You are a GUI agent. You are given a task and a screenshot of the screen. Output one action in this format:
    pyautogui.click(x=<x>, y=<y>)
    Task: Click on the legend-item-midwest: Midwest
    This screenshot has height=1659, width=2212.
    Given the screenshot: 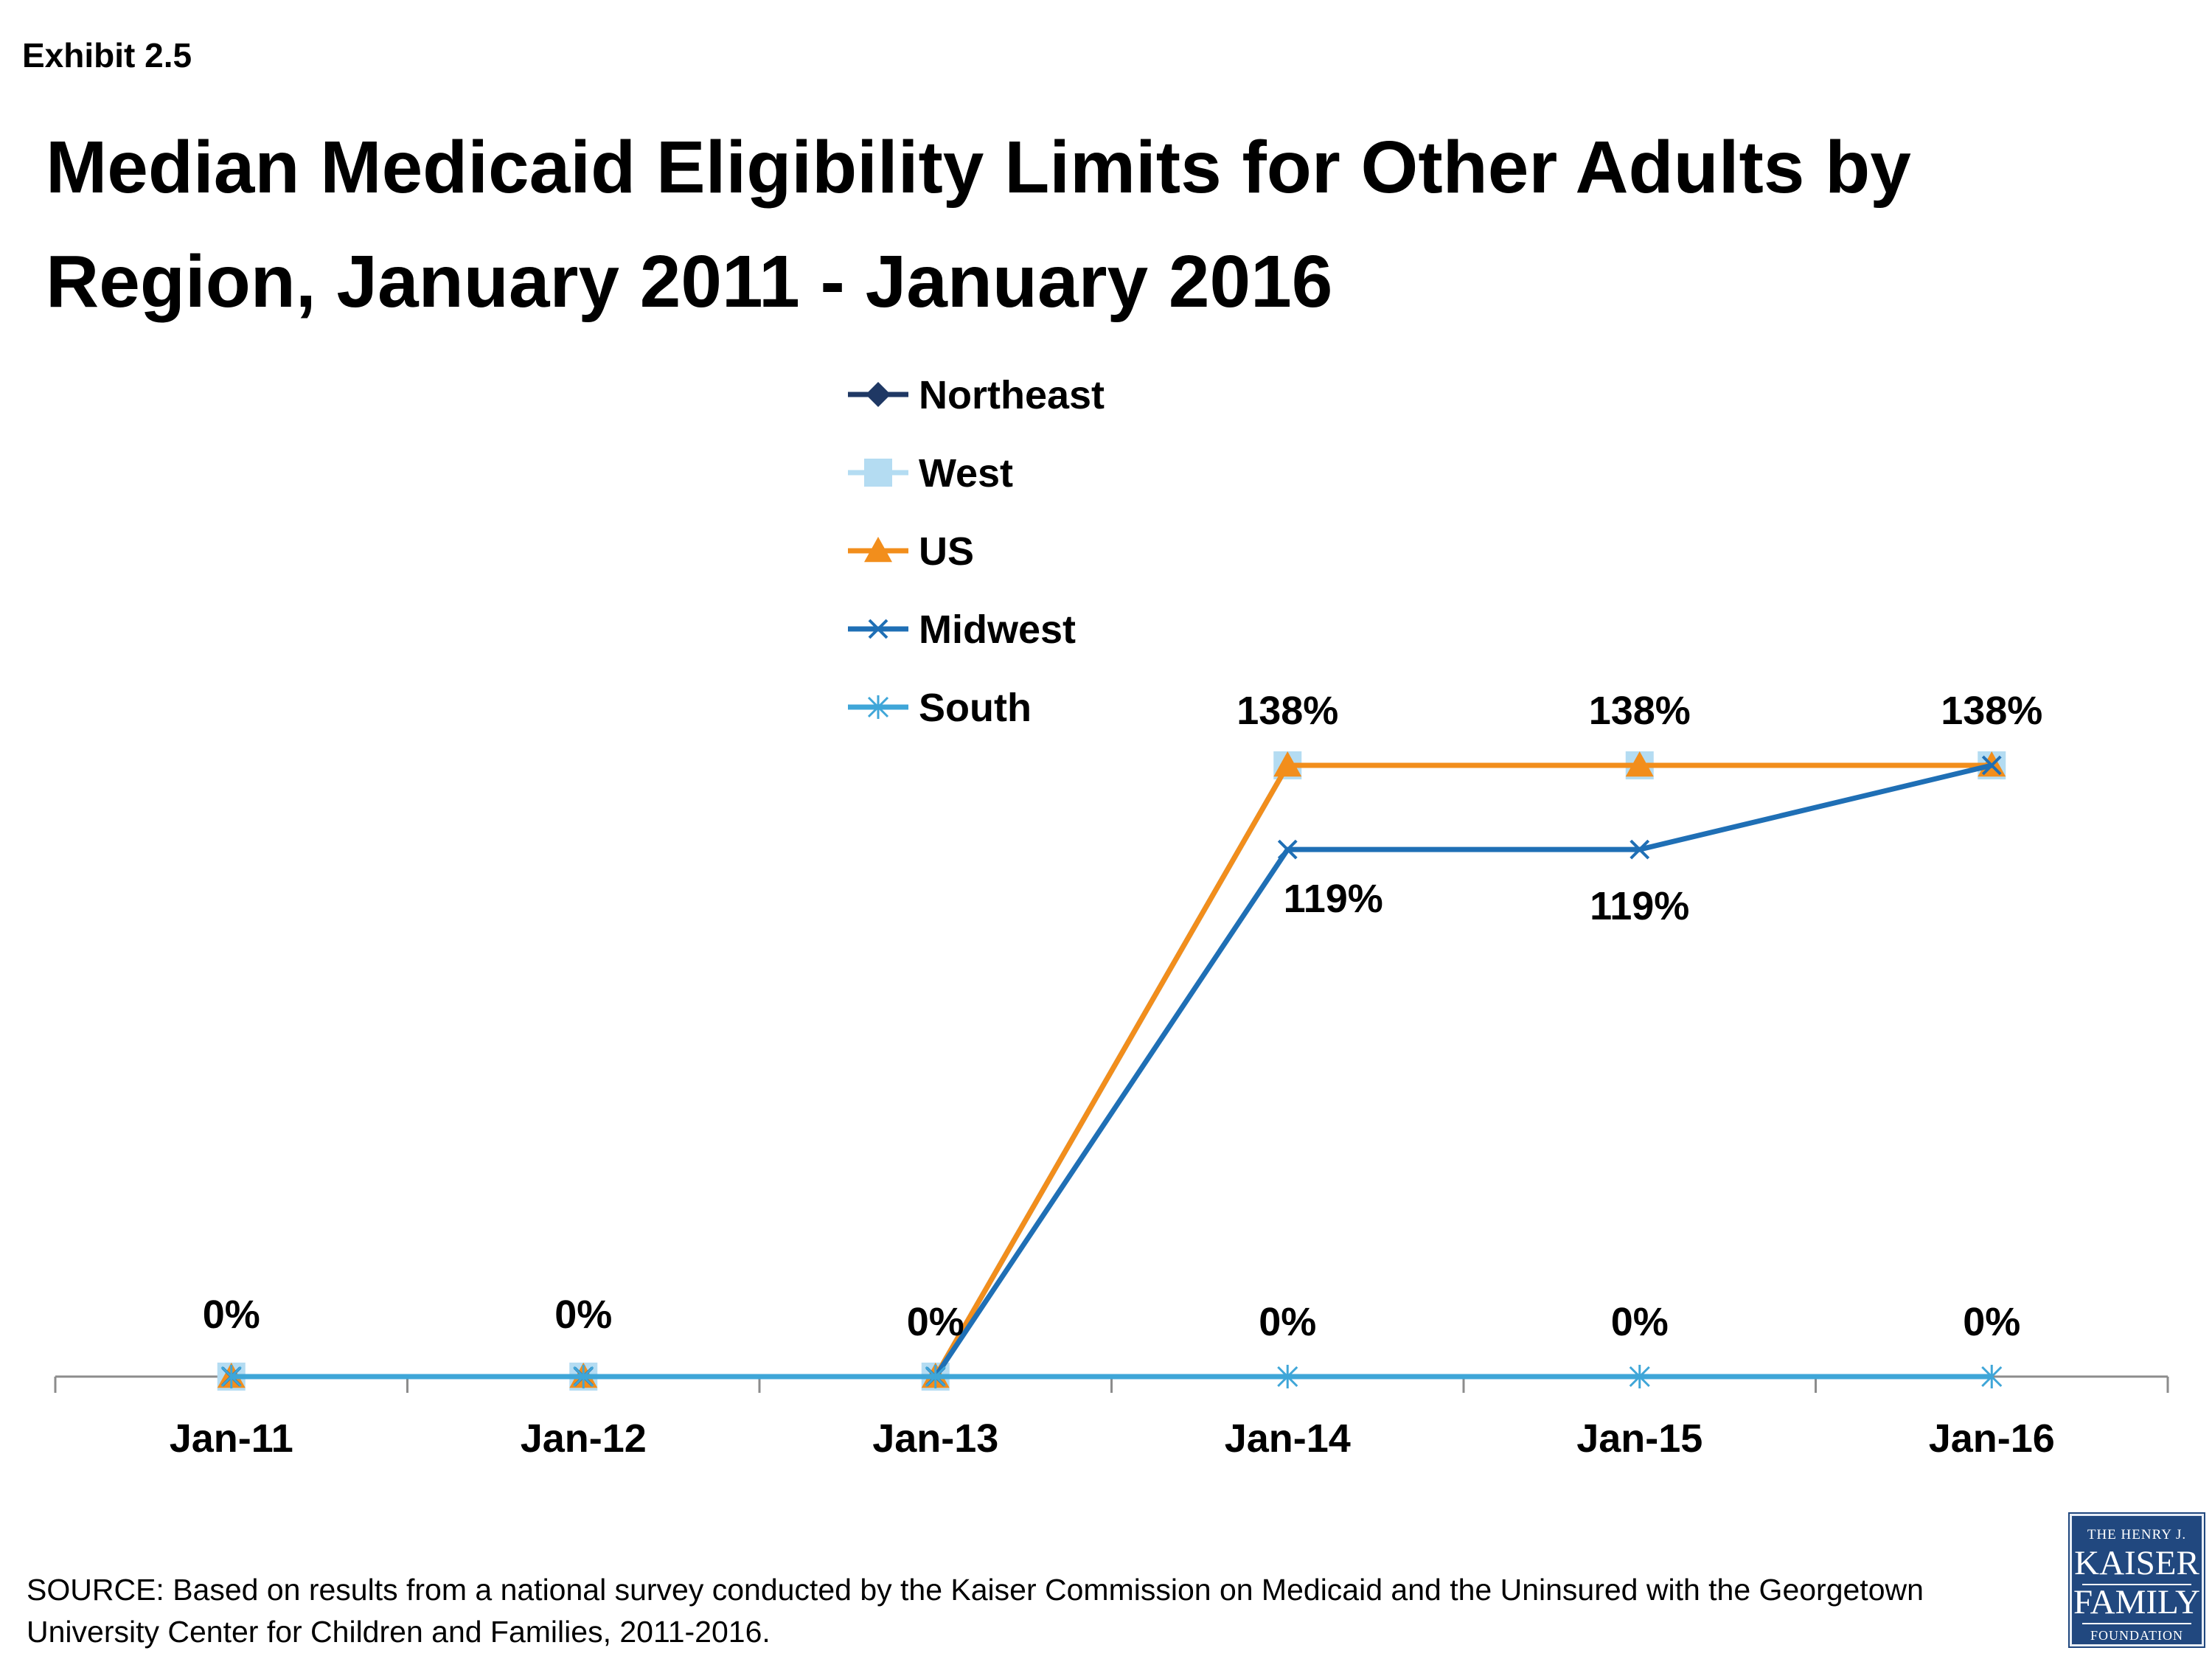 What is the action you would take?
    pyautogui.click(x=962, y=630)
    